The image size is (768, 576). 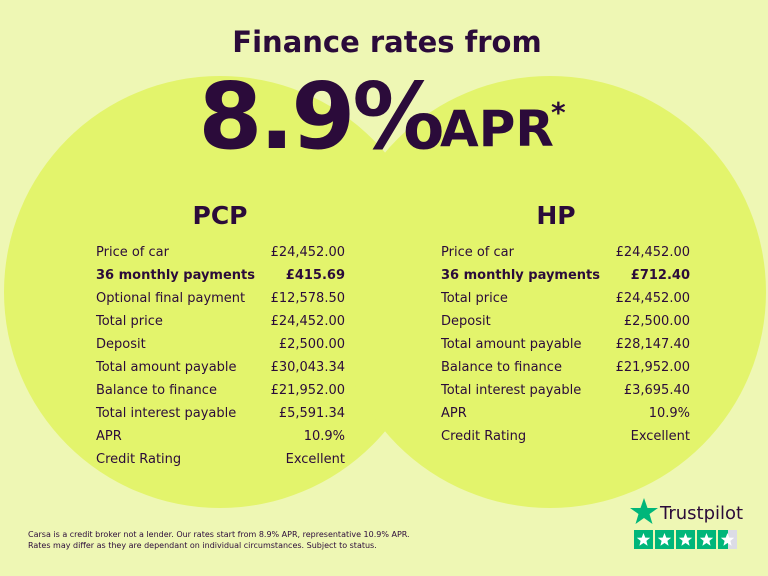 What do you see at coordinates (312, 413) in the screenshot?
I see `row-value: £5,591.34` at bounding box center [312, 413].